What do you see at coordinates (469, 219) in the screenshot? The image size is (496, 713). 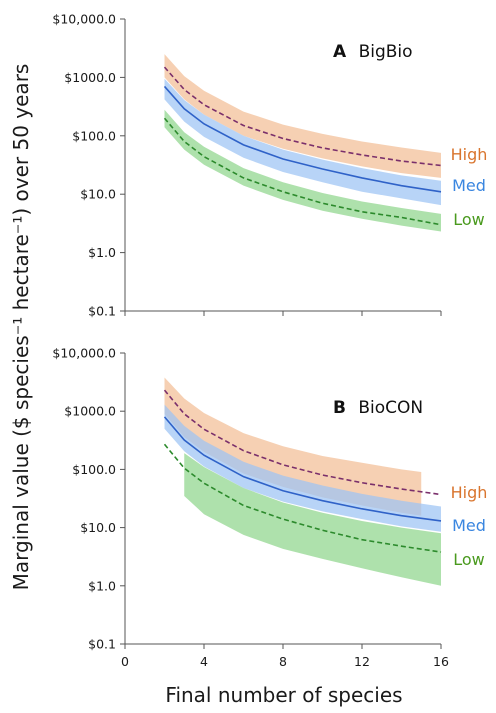 I see `panel-a-low-label: Low` at bounding box center [469, 219].